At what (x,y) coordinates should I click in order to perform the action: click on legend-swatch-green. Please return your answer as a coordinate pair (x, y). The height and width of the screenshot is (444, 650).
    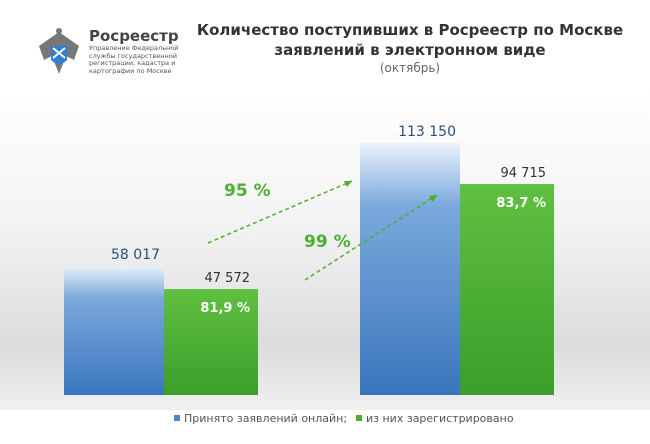
    Looking at the image, I should click on (359, 418).